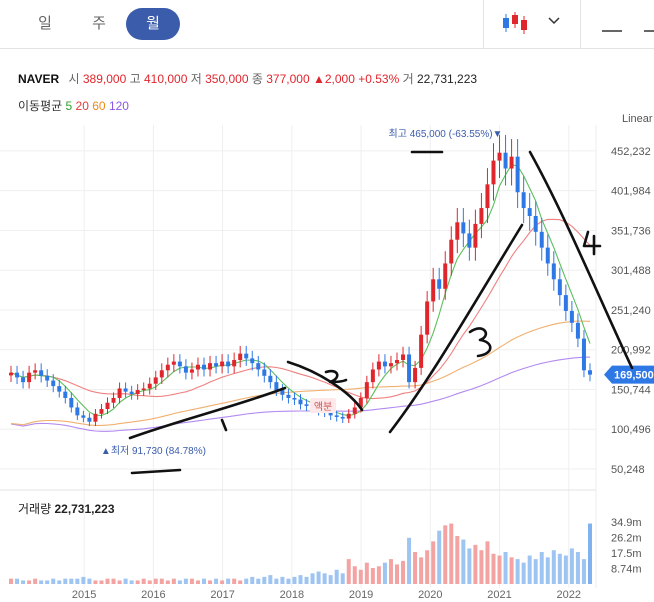  I want to click on x-tick-label: 2015, so click(84, 595).